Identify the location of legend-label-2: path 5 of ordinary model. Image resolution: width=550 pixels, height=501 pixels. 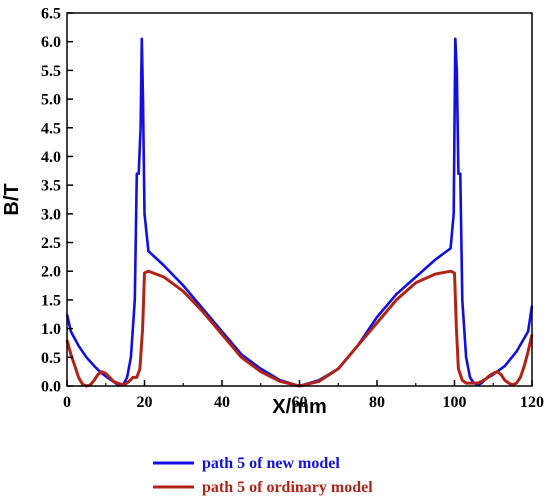
(287, 487).